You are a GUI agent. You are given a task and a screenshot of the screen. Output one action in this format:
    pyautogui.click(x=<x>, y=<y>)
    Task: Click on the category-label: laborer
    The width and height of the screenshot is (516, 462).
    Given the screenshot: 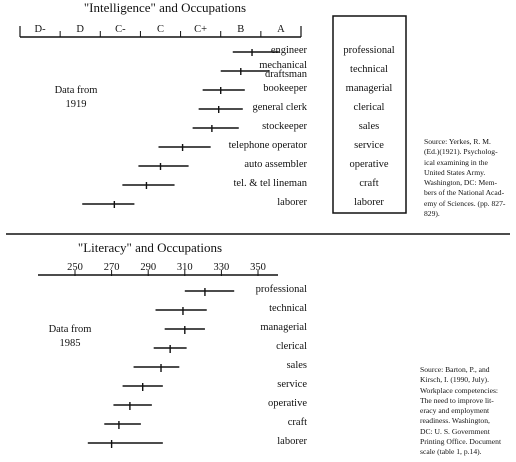 What is the action you would take?
    pyautogui.click(x=369, y=202)
    